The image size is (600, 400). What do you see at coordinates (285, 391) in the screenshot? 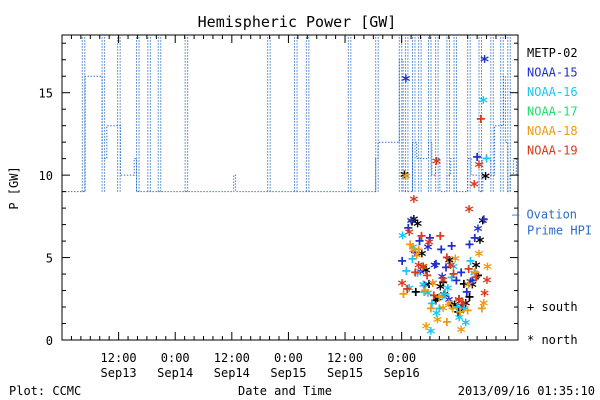
I see `x-axis-label: Date and Time` at bounding box center [285, 391].